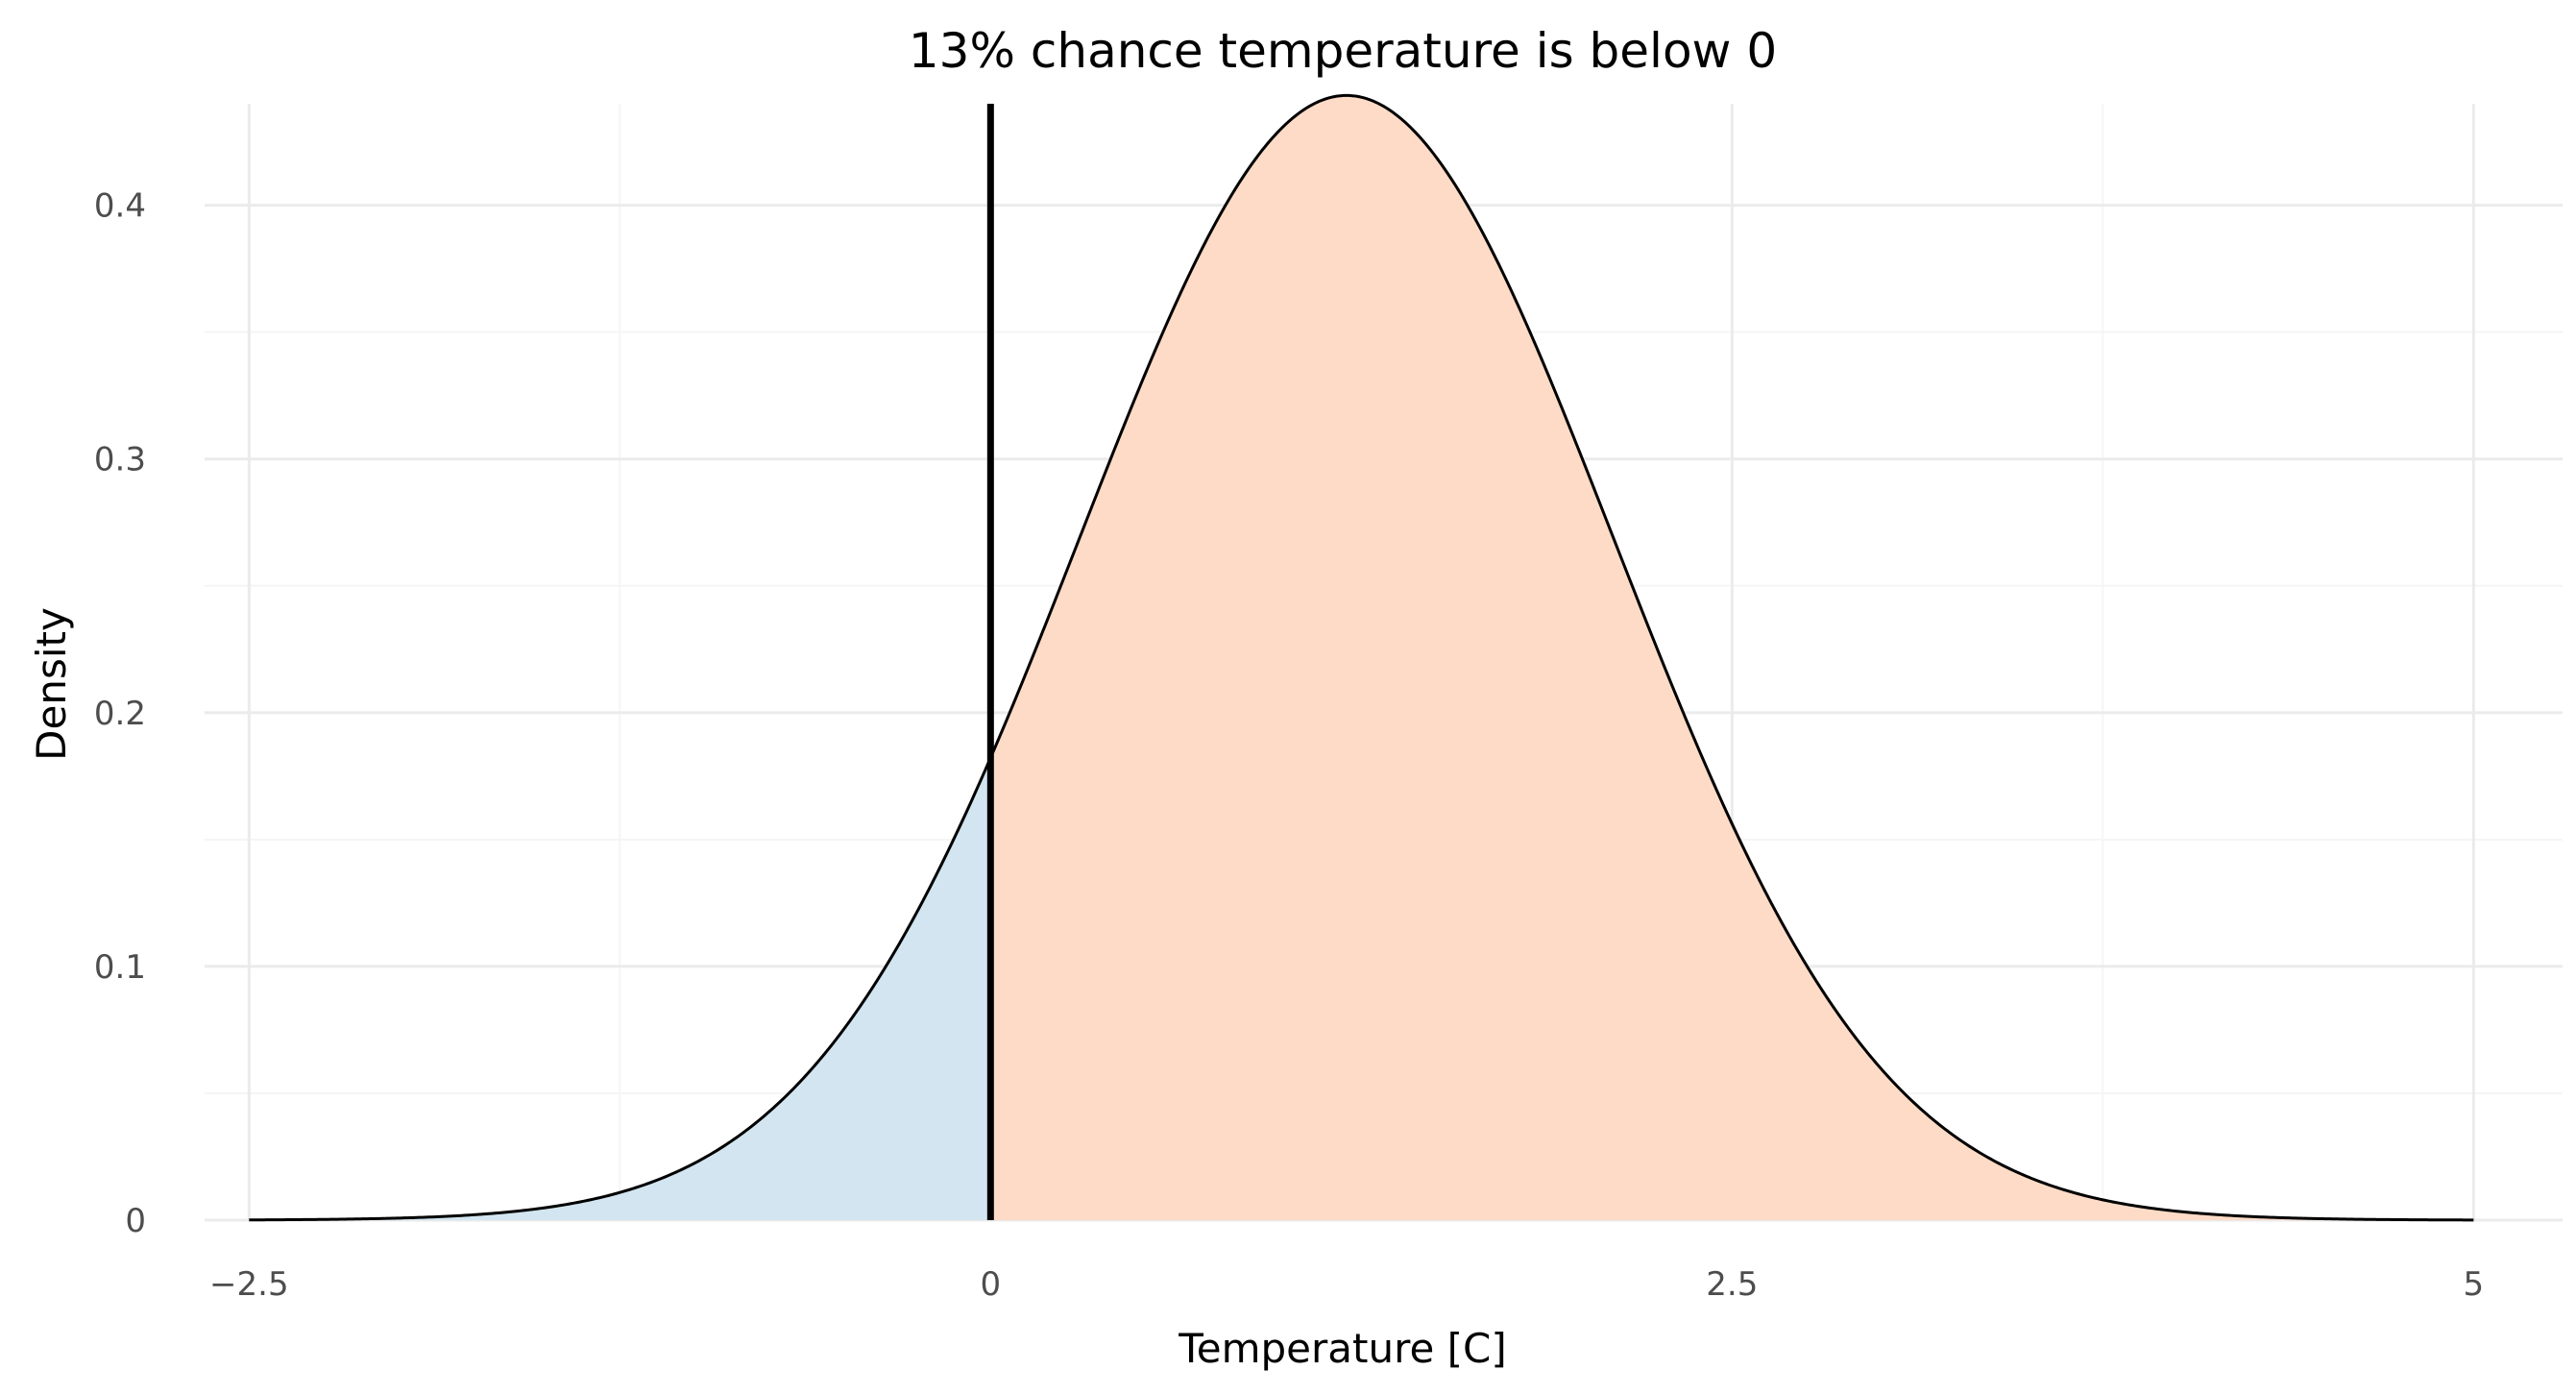 This screenshot has width=2576, height=1395. I want to click on x-axis-tick-labels: −2.5 0 2.5 5, so click(1347, 1284).